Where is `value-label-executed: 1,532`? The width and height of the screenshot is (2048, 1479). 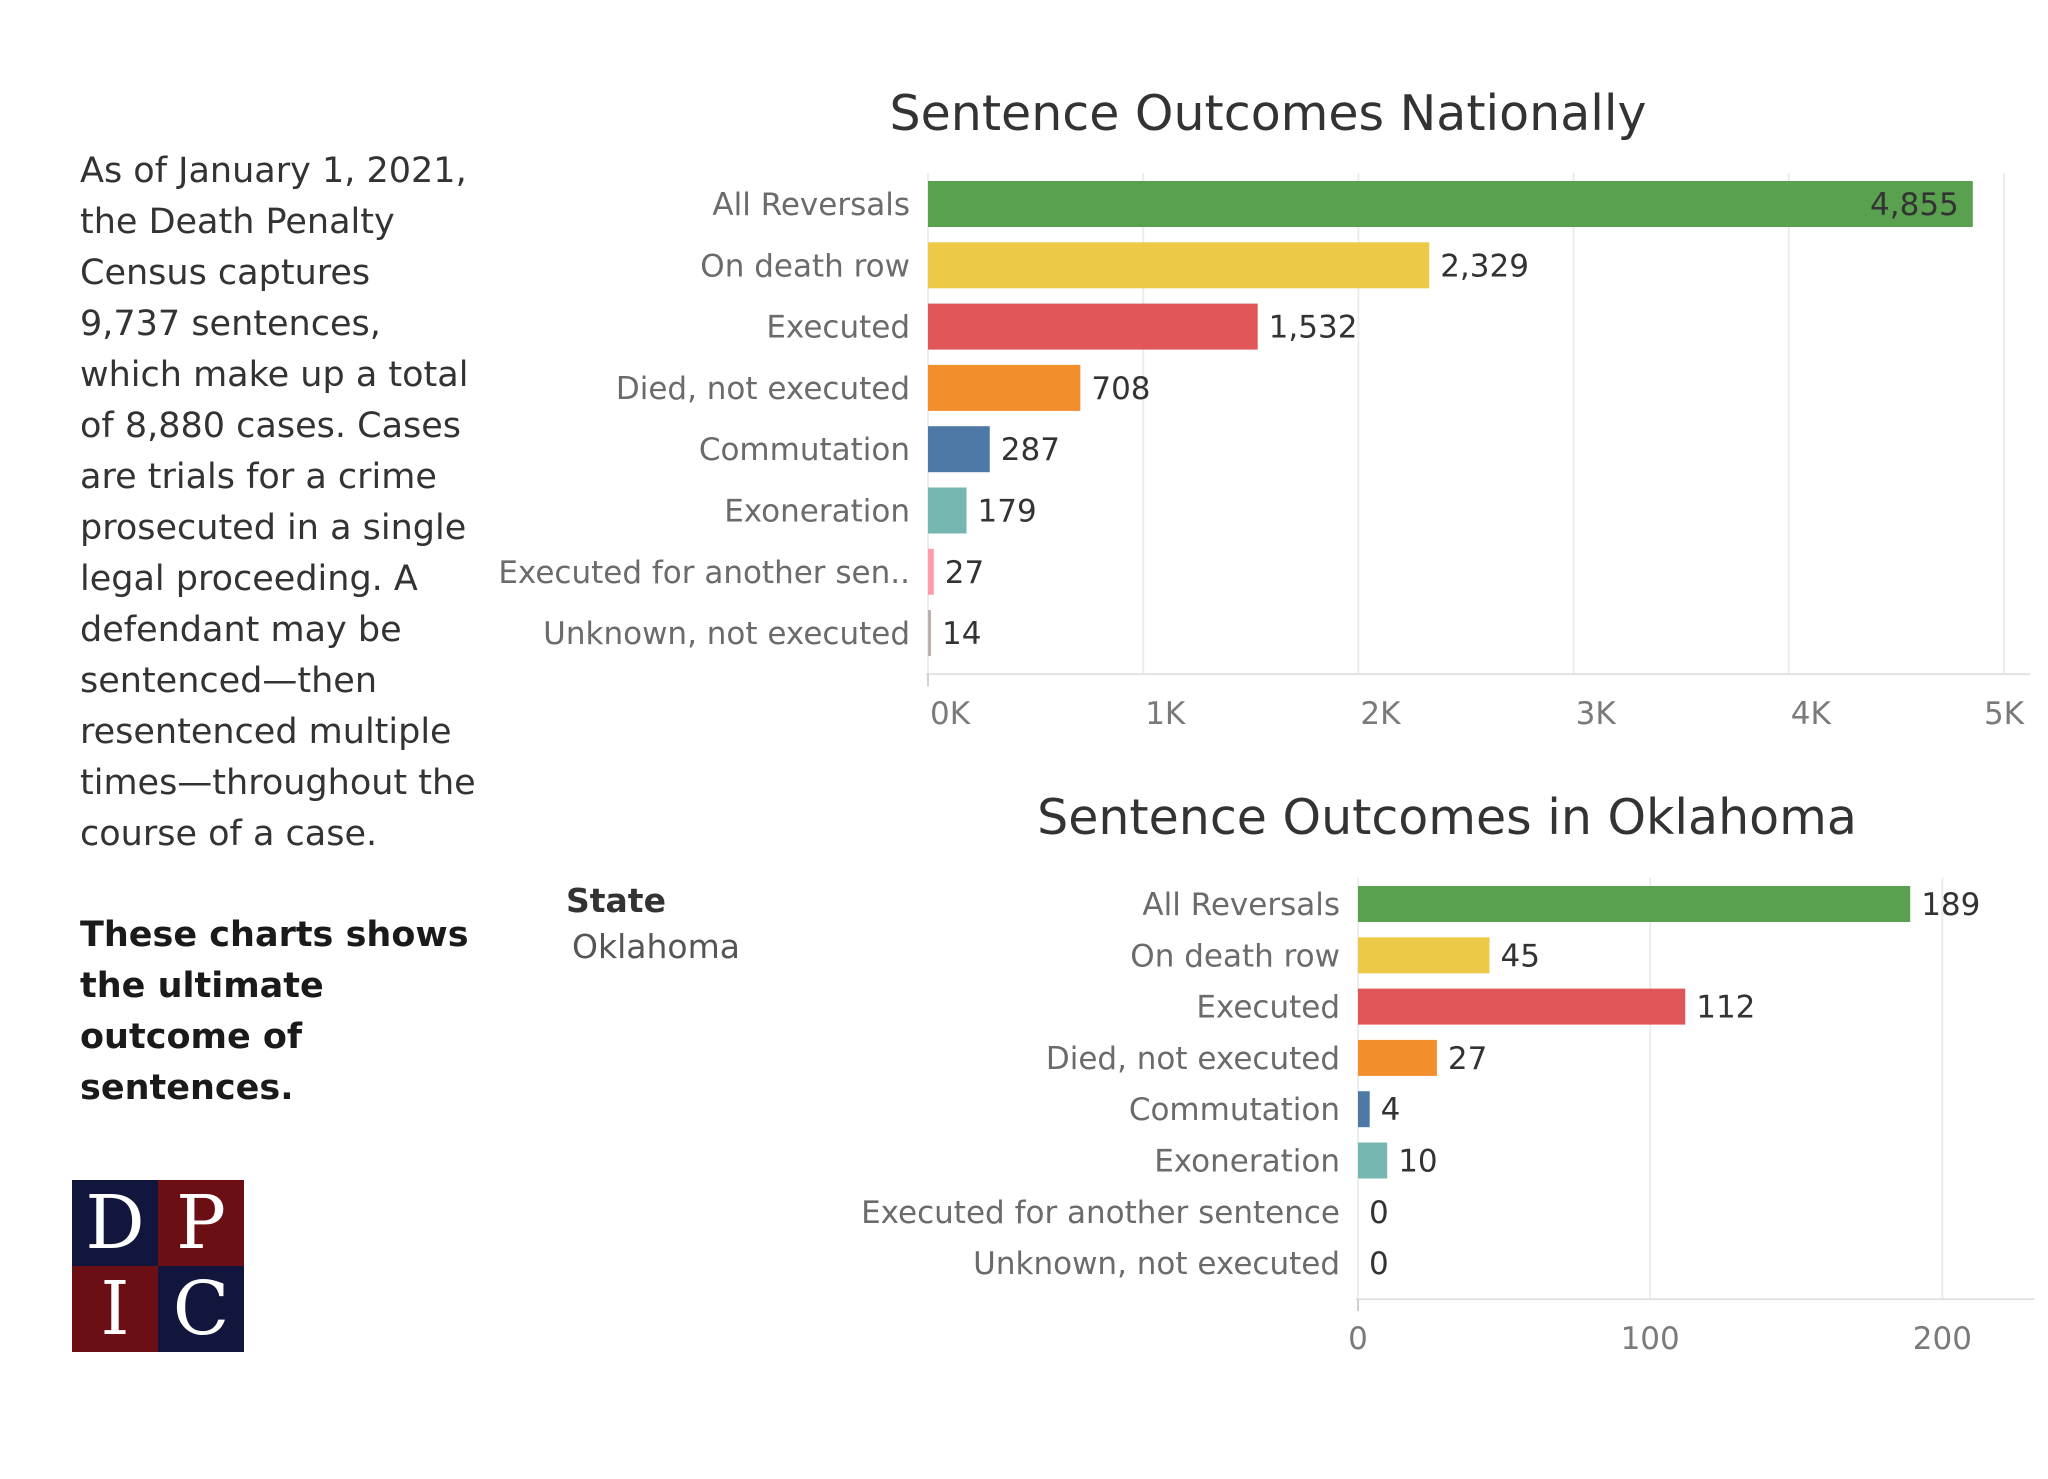
value-label-executed: 1,532 is located at coordinates (1313, 328).